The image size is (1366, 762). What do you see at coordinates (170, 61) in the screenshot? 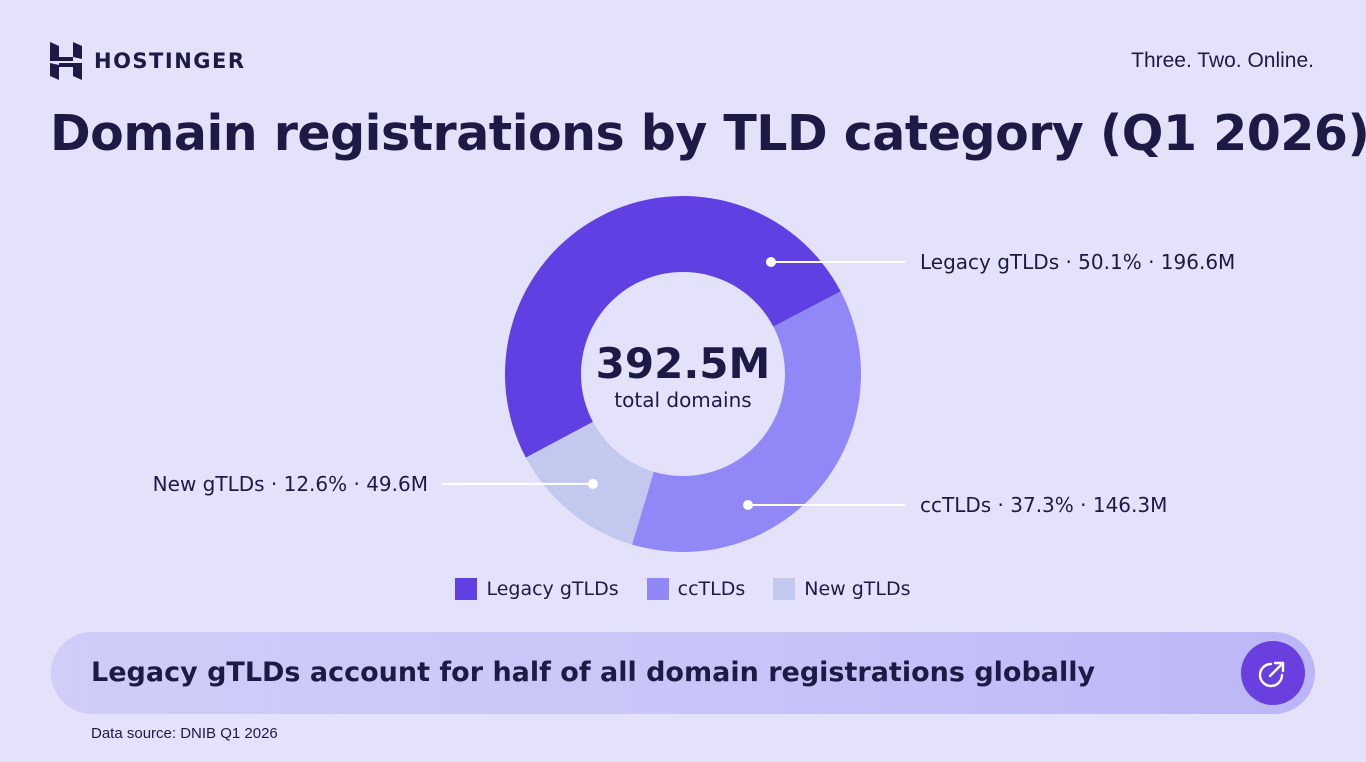
I see `brand-name: HOSTINGER` at bounding box center [170, 61].